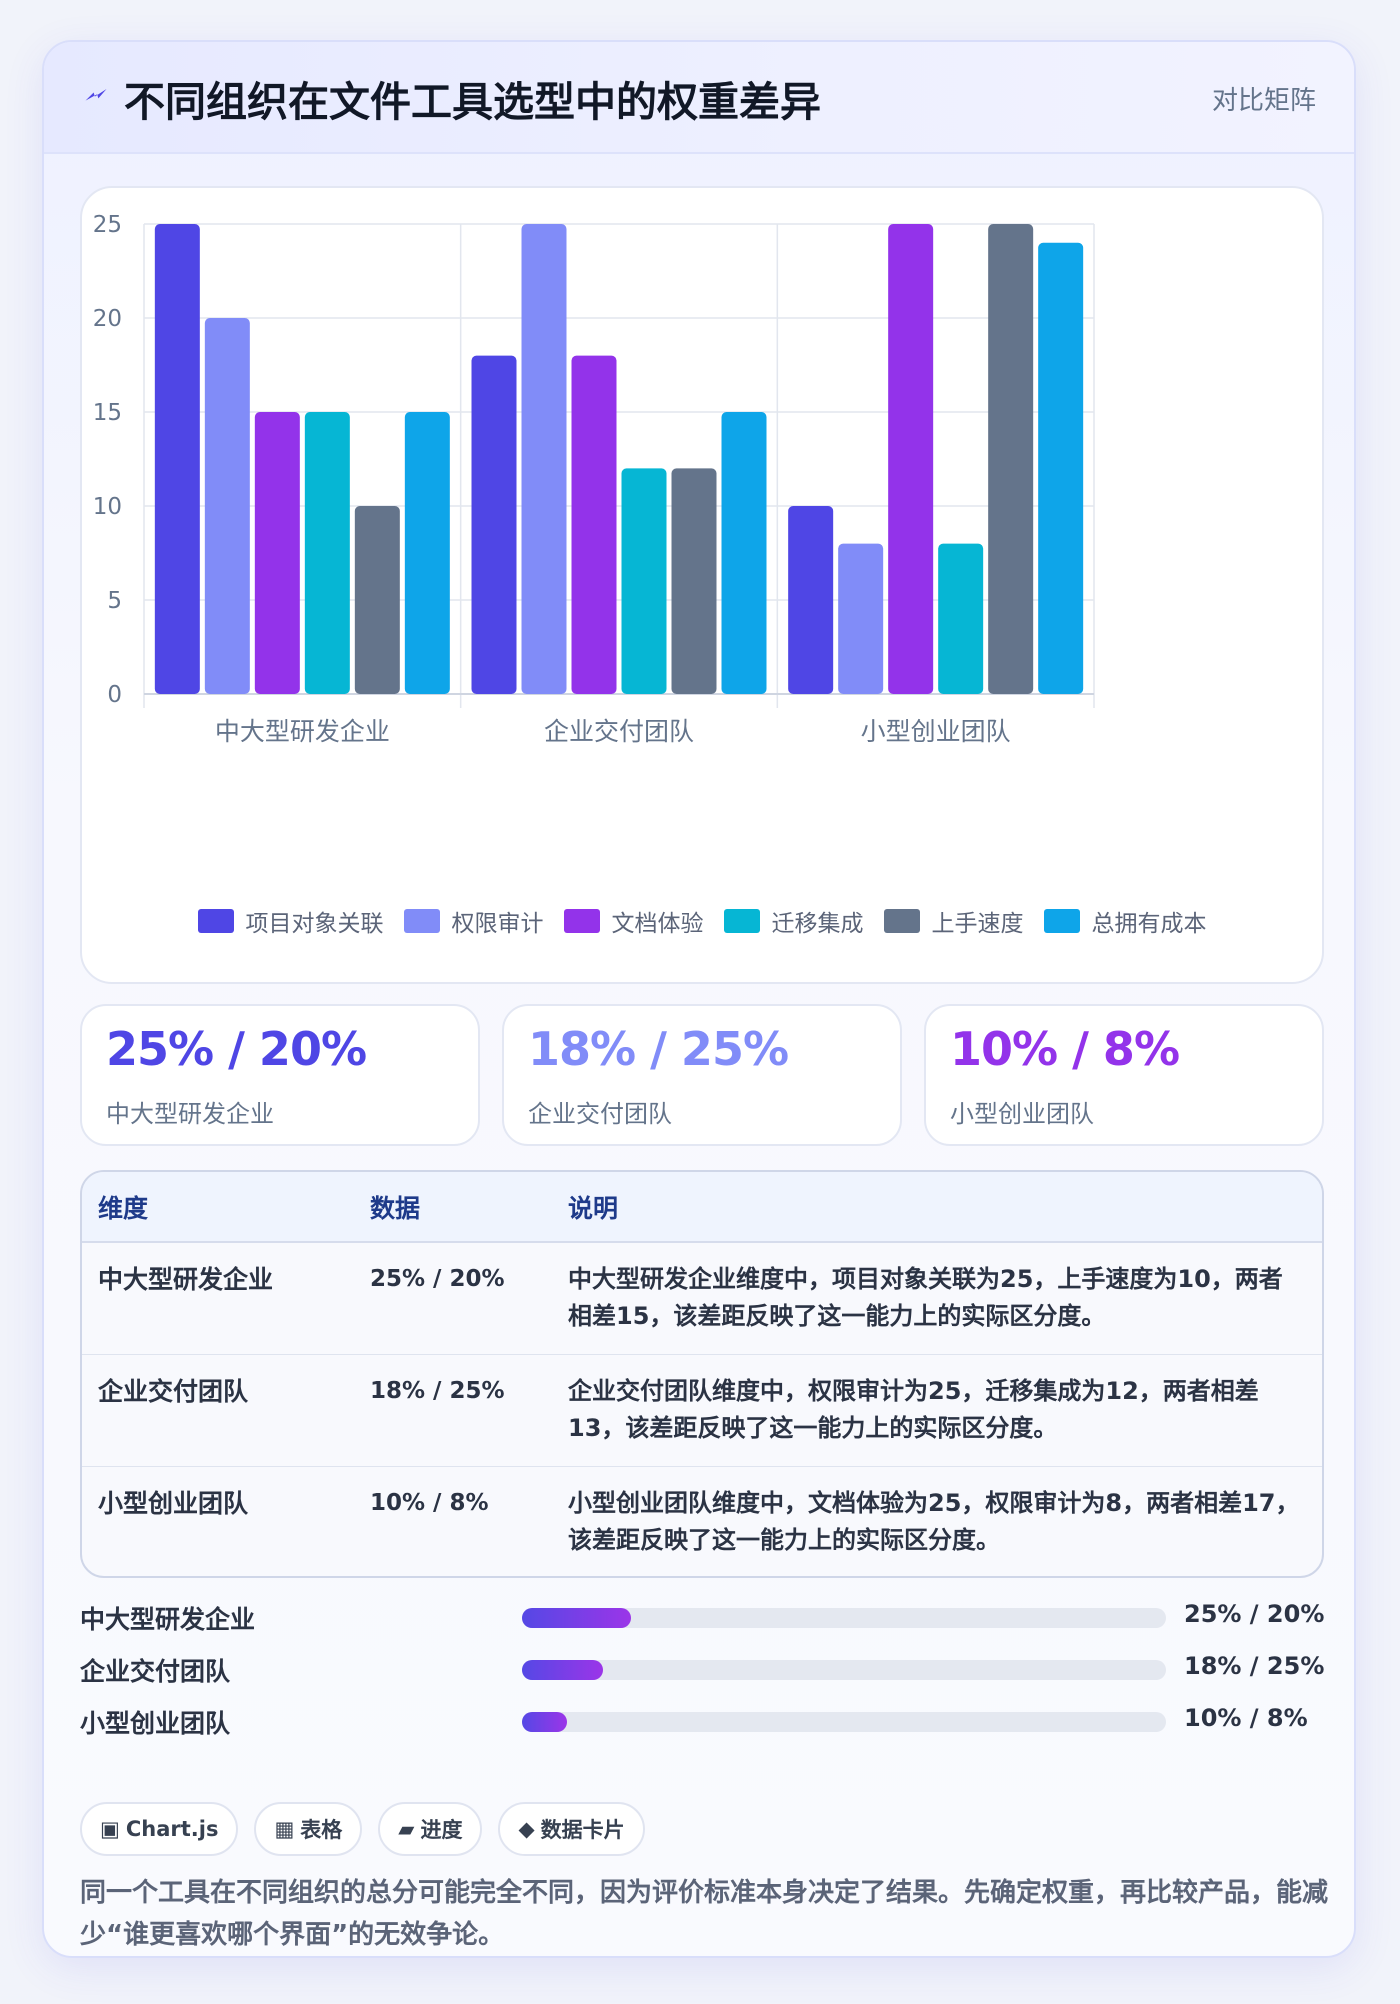 The width and height of the screenshot is (1400, 2004). What do you see at coordinates (96, 95) in the screenshot?
I see `bolt-icon` at bounding box center [96, 95].